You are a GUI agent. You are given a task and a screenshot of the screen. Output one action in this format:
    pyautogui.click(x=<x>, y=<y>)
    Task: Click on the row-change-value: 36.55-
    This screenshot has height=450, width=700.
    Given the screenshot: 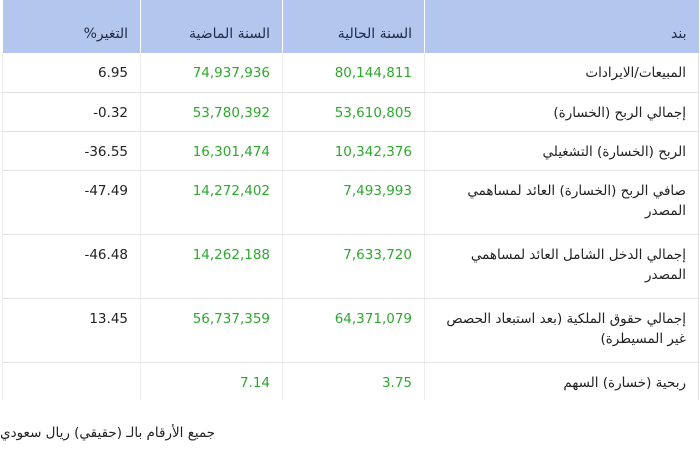 What is the action you would take?
    pyautogui.click(x=71, y=151)
    